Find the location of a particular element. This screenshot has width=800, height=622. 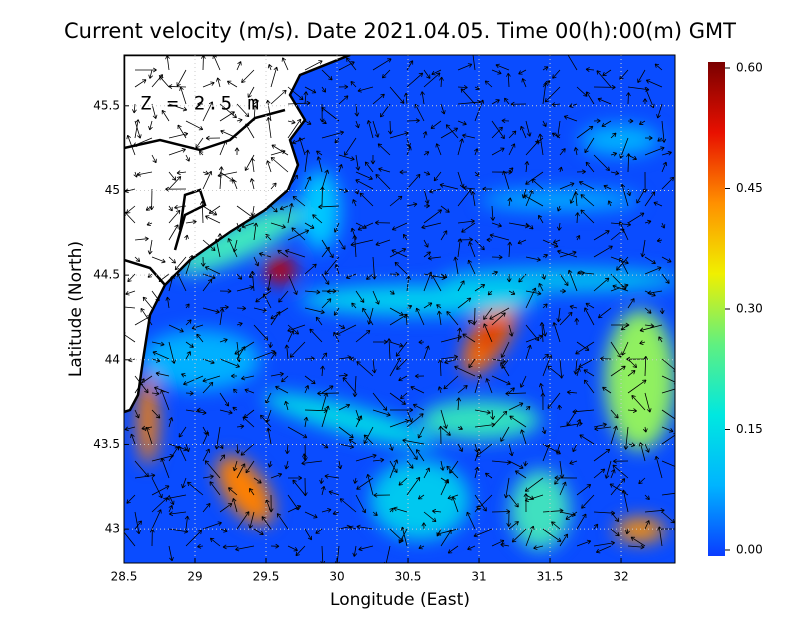

depth-annotation: Z = 2.5 m is located at coordinates (200, 104).